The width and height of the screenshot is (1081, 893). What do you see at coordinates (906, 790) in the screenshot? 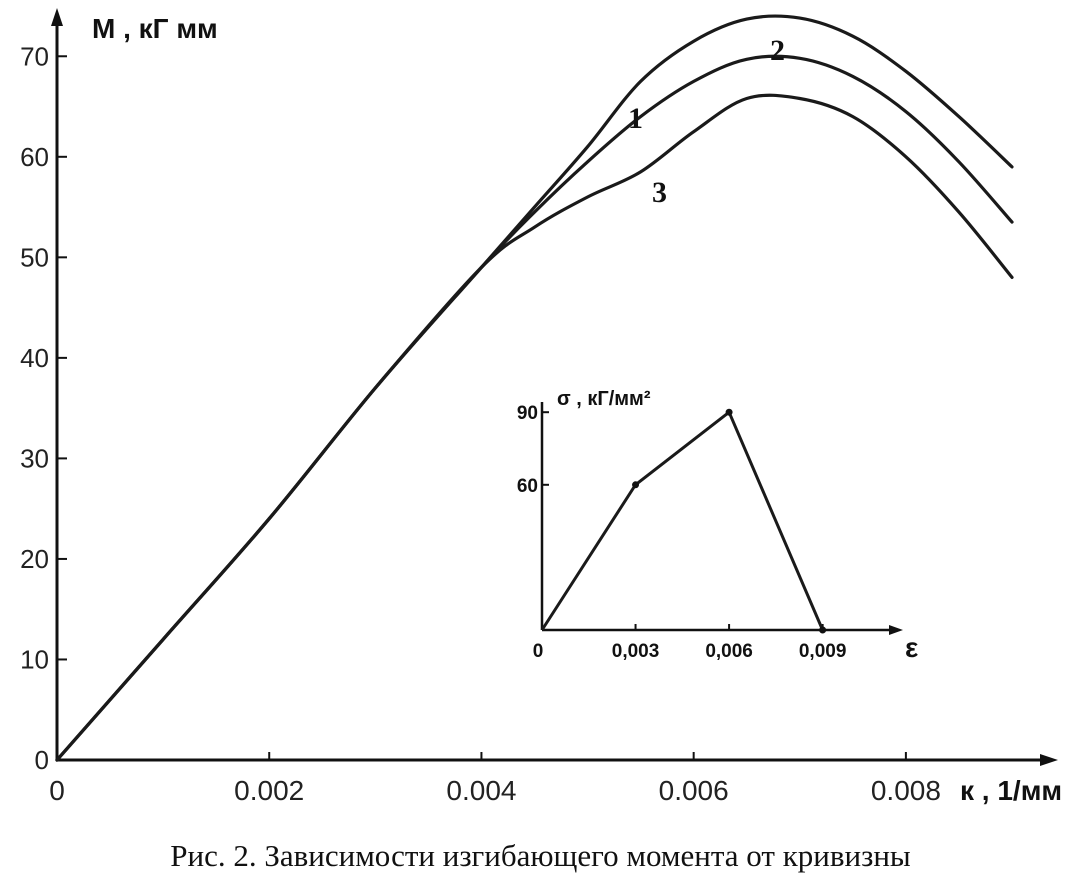
I see `x-tick-label: 0.008` at bounding box center [906, 790].